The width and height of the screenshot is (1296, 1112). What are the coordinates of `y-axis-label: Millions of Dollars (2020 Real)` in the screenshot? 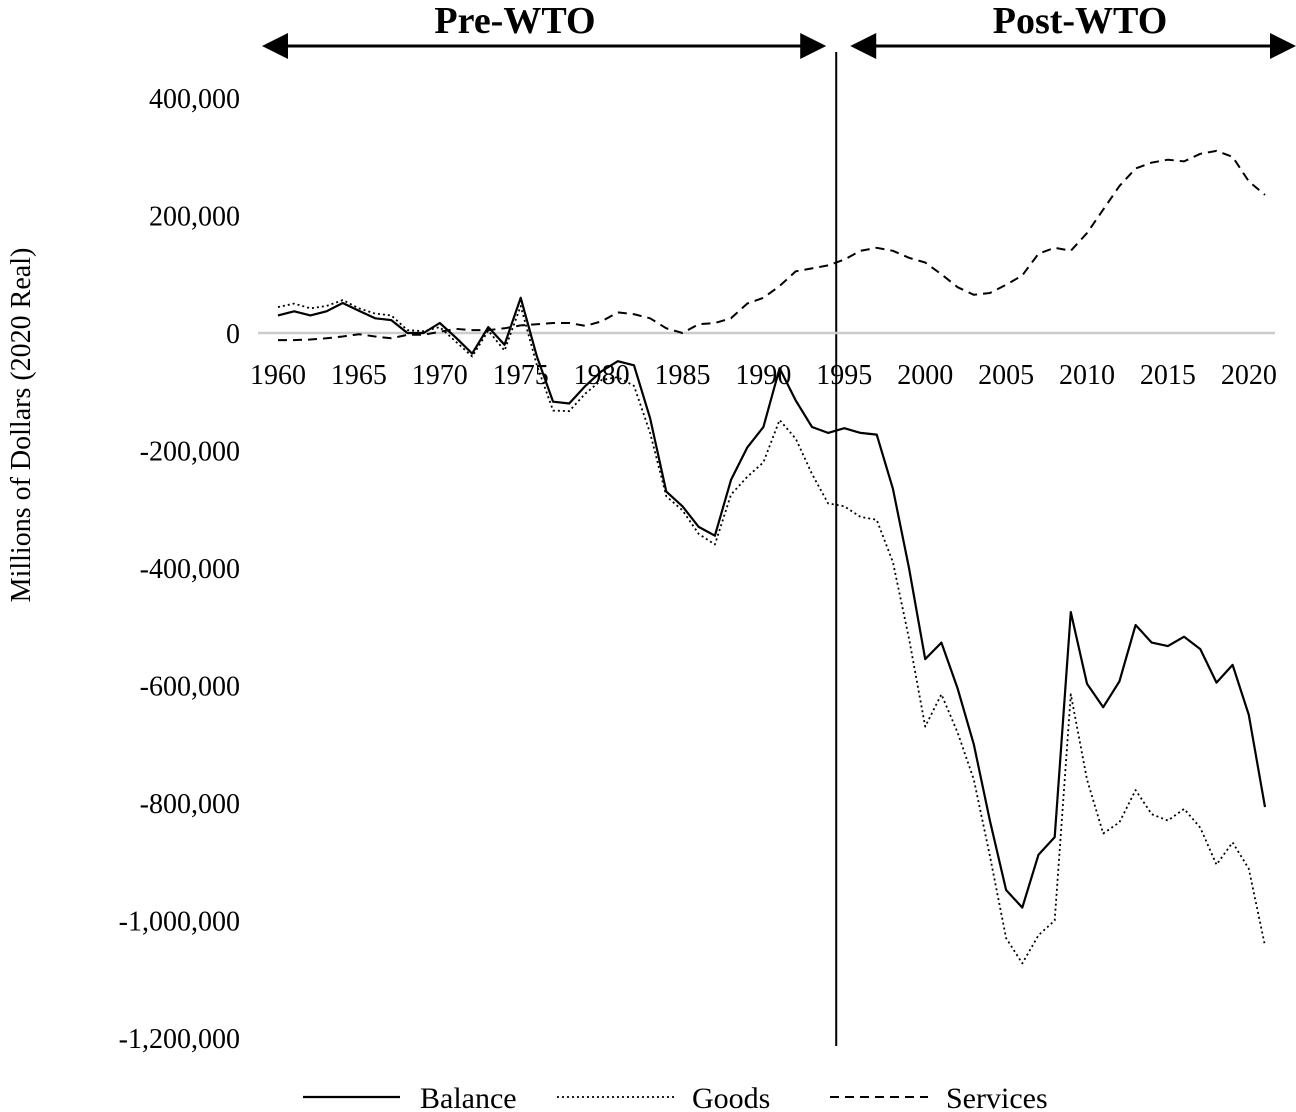 It's located at (21, 425).